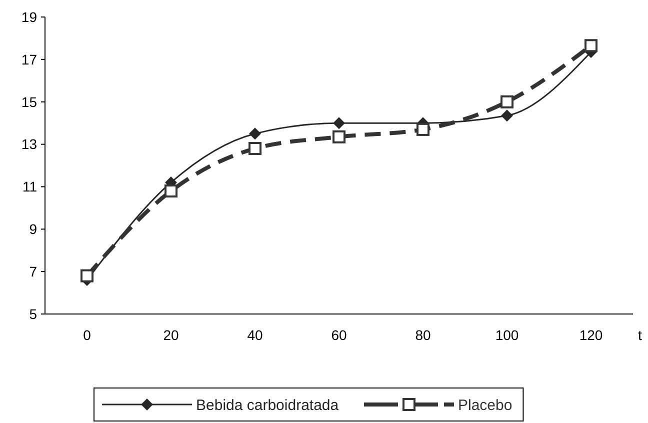 The image size is (648, 423). What do you see at coordinates (33, 229) in the screenshot?
I see `y-tick-label: 9` at bounding box center [33, 229].